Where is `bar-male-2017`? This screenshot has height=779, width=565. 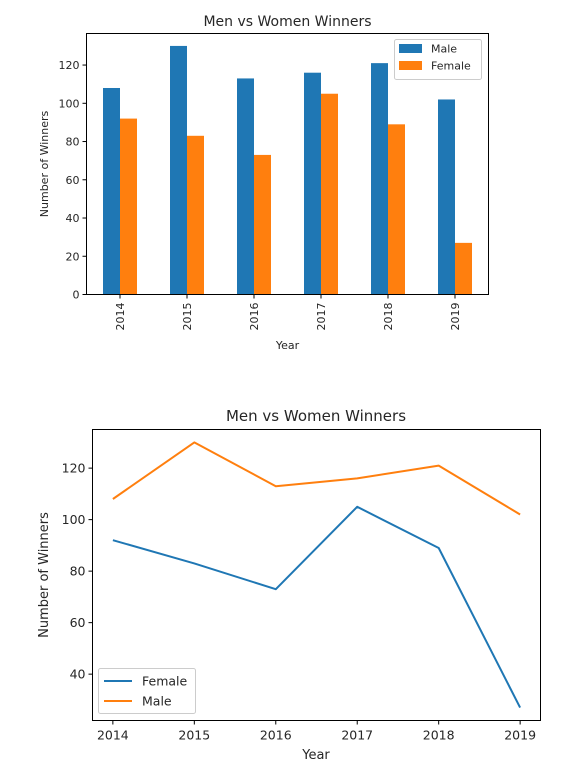 bar-male-2017 is located at coordinates (312, 183).